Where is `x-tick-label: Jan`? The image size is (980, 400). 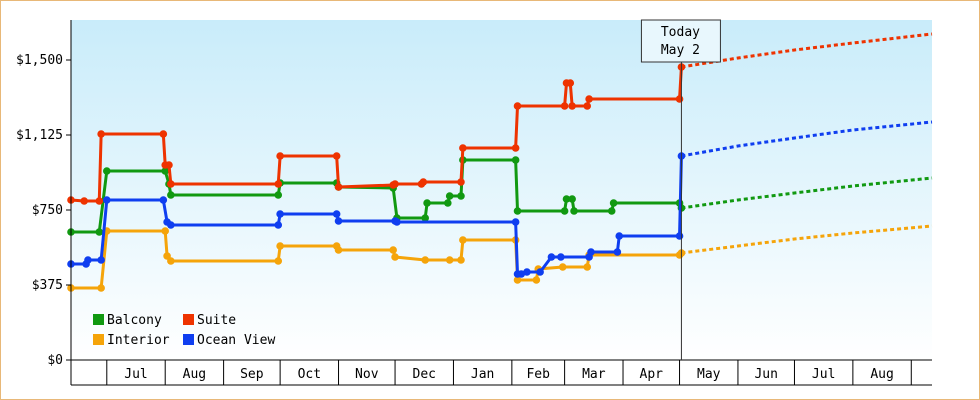
x-tick-label: Jan is located at coordinates (482, 374).